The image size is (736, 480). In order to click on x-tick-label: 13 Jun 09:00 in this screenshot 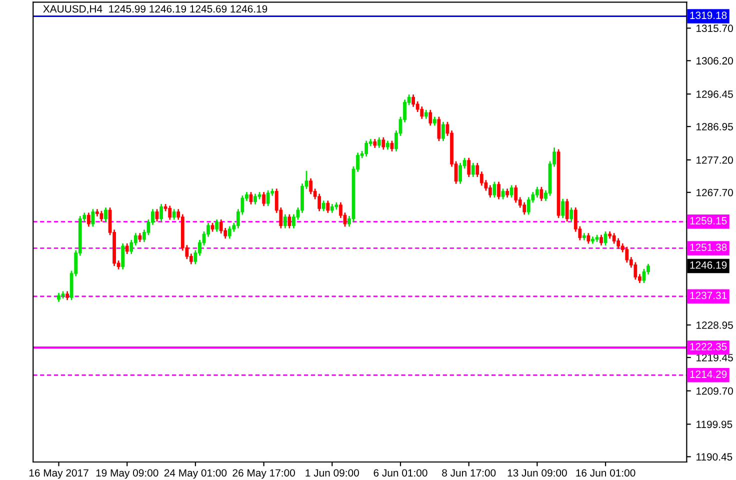, I will do `click(537, 473)`.